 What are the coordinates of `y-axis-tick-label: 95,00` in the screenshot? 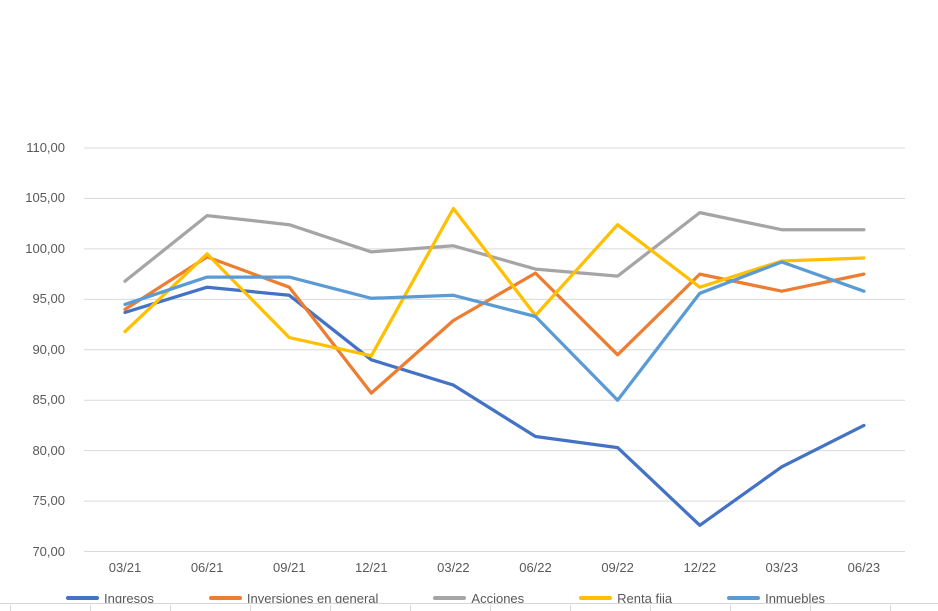 It's located at (48, 299).